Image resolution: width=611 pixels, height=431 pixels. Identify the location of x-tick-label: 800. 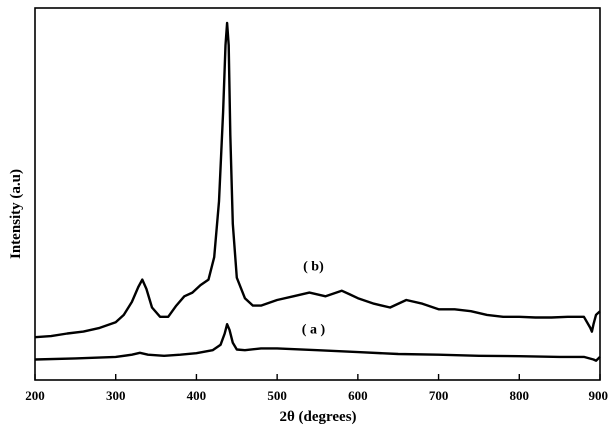
(520, 395).